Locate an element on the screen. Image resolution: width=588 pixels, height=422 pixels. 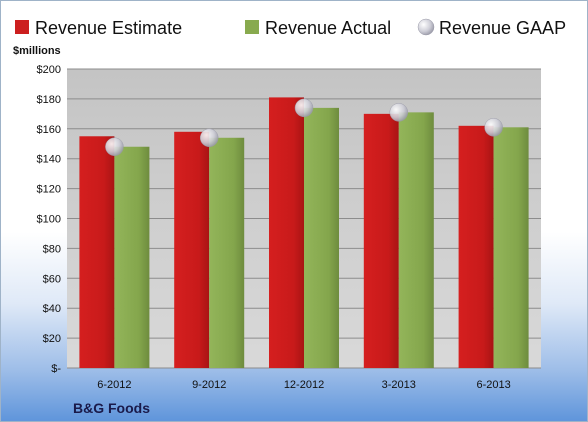
y-tick-label: $100 is located at coordinates (49, 220).